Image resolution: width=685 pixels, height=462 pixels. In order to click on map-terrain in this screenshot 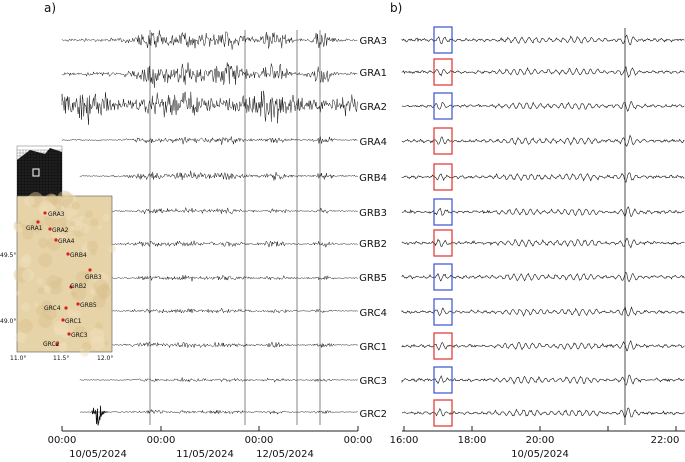, I will do `click(64, 273)`.